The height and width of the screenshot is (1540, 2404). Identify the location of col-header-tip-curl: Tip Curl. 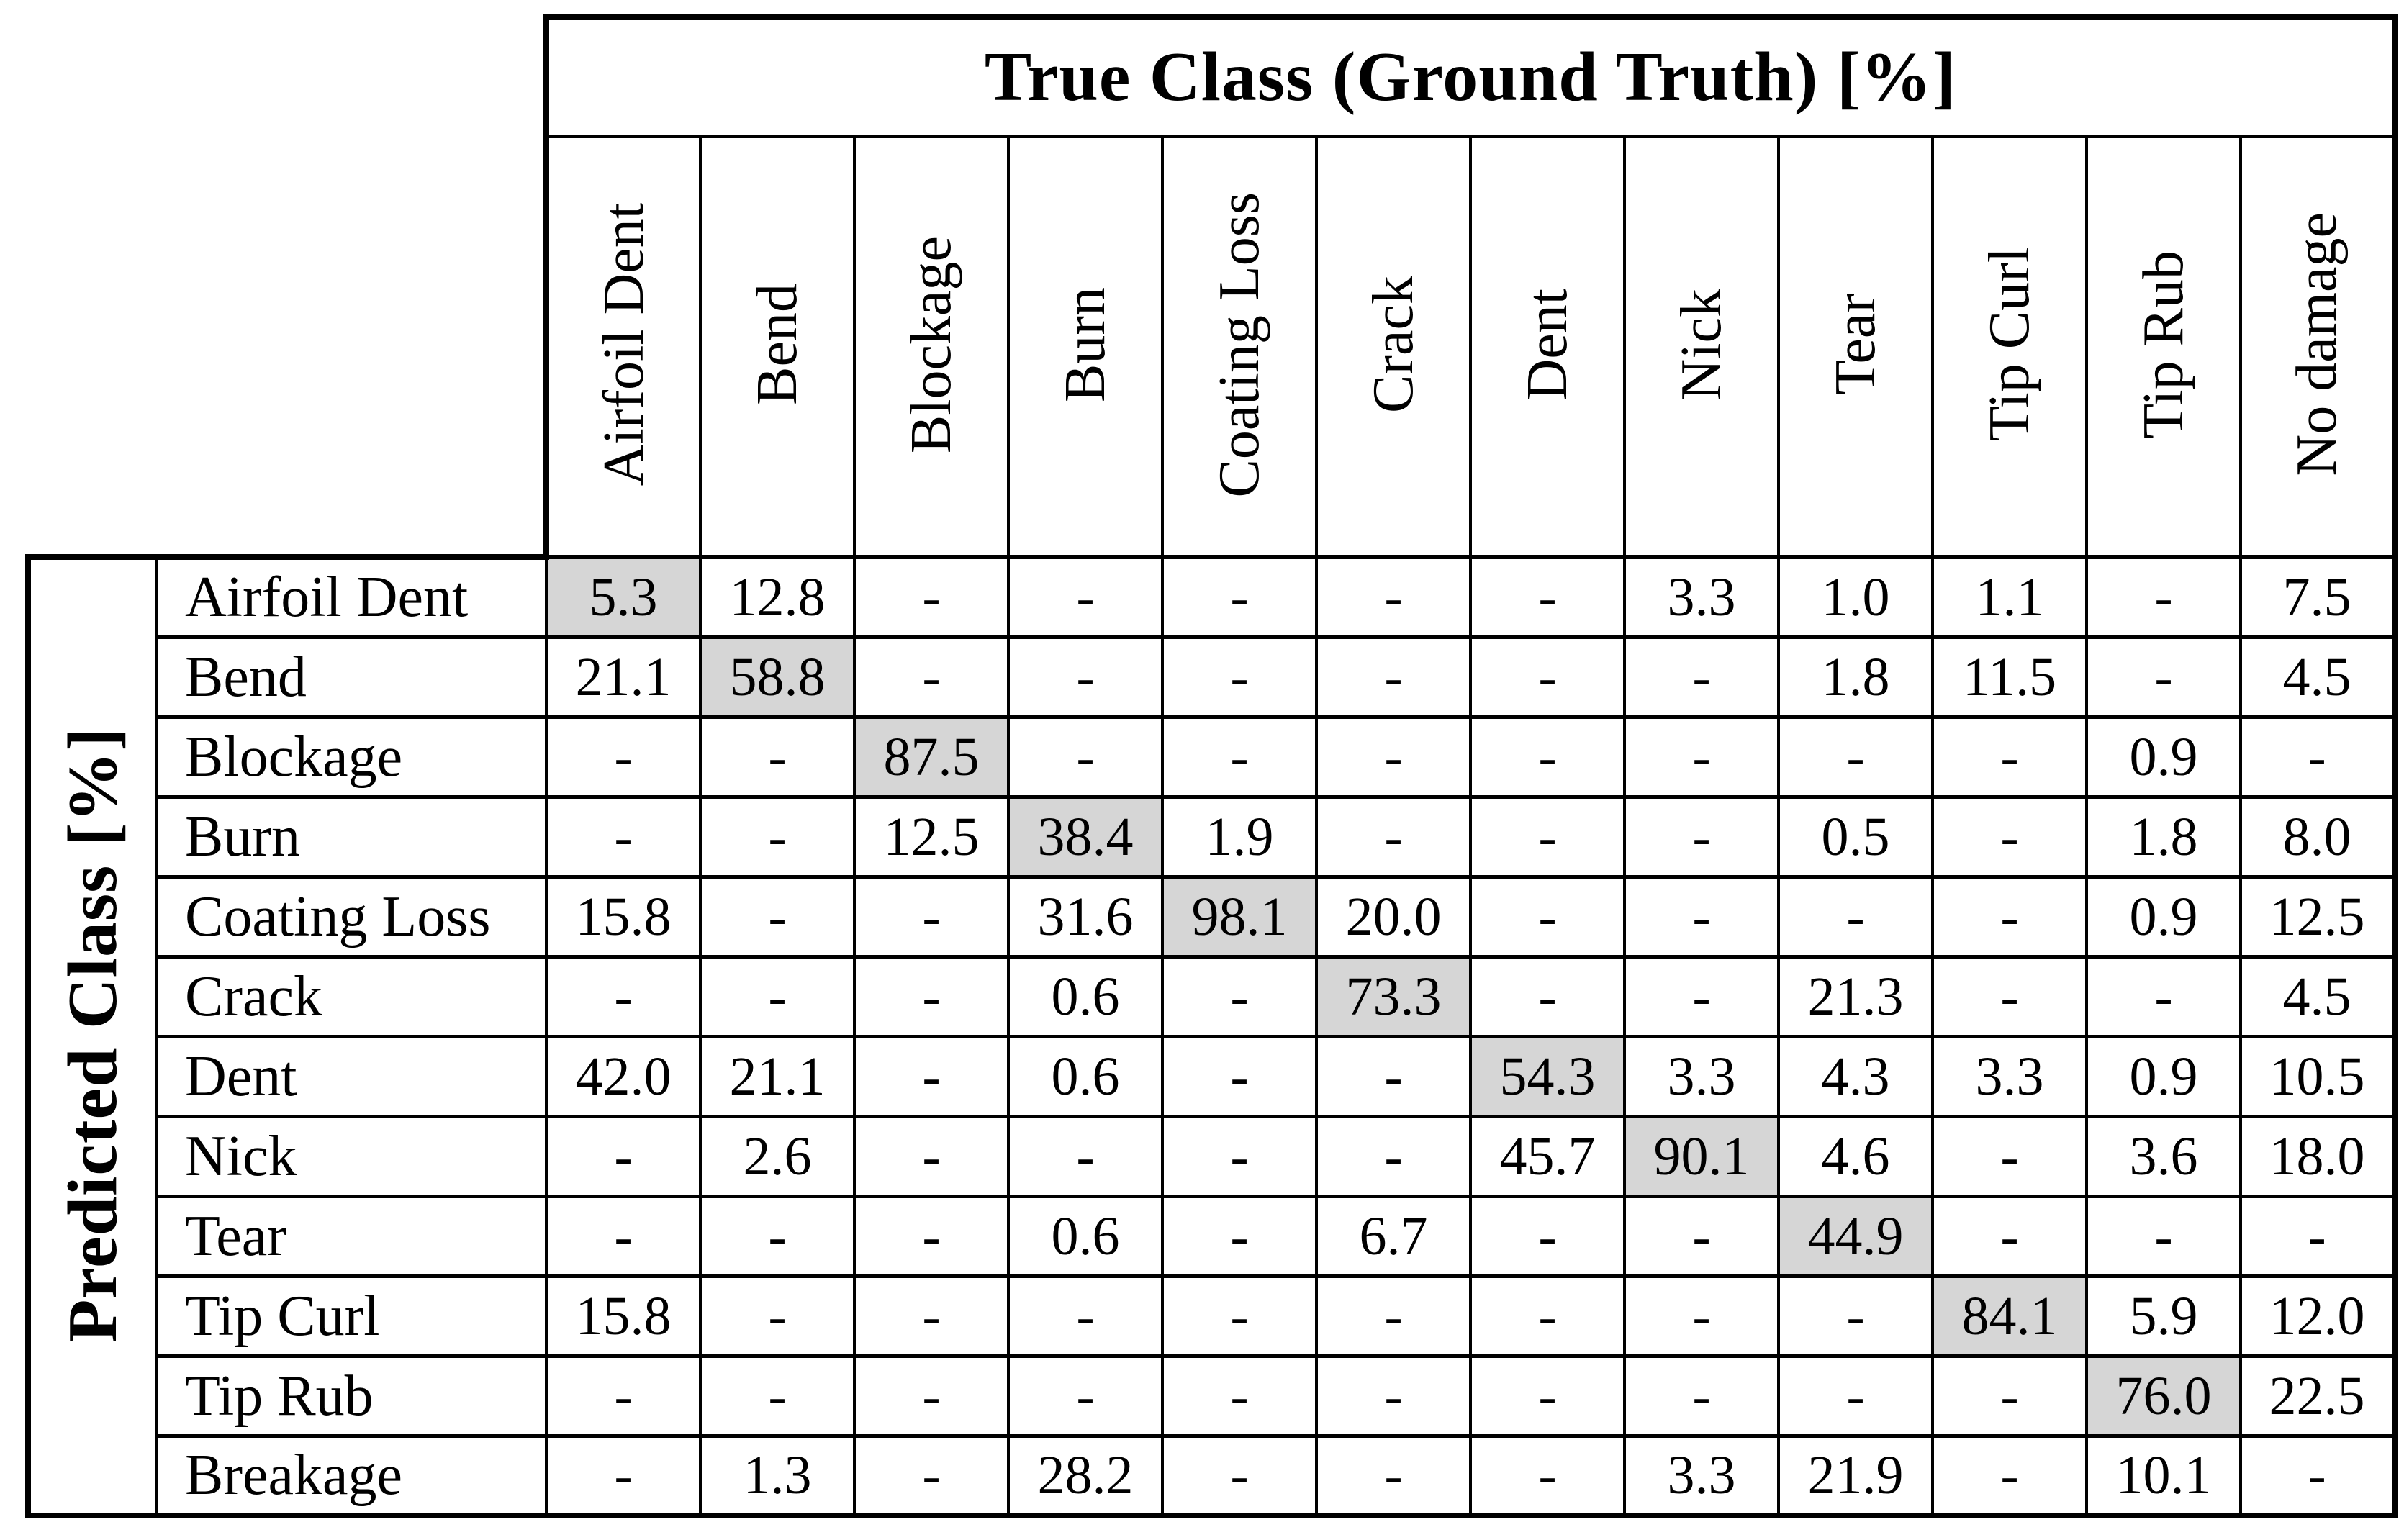
(2010, 346).